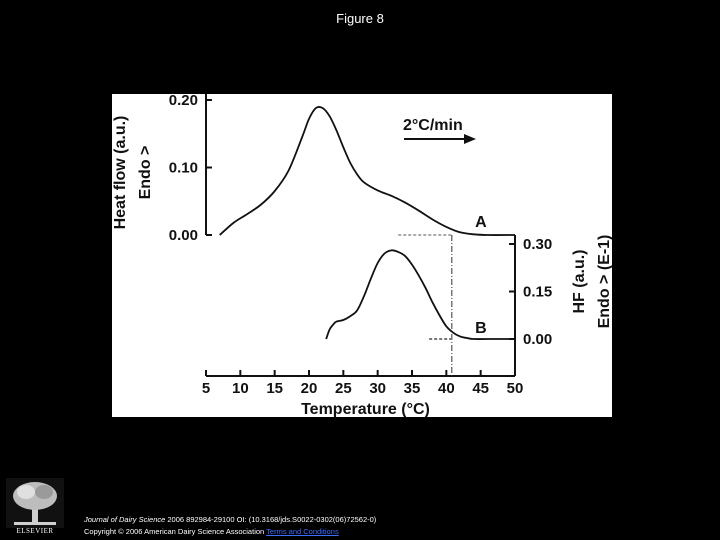 Image resolution: width=720 pixels, height=540 pixels. I want to click on guide-lines, so click(426, 305).